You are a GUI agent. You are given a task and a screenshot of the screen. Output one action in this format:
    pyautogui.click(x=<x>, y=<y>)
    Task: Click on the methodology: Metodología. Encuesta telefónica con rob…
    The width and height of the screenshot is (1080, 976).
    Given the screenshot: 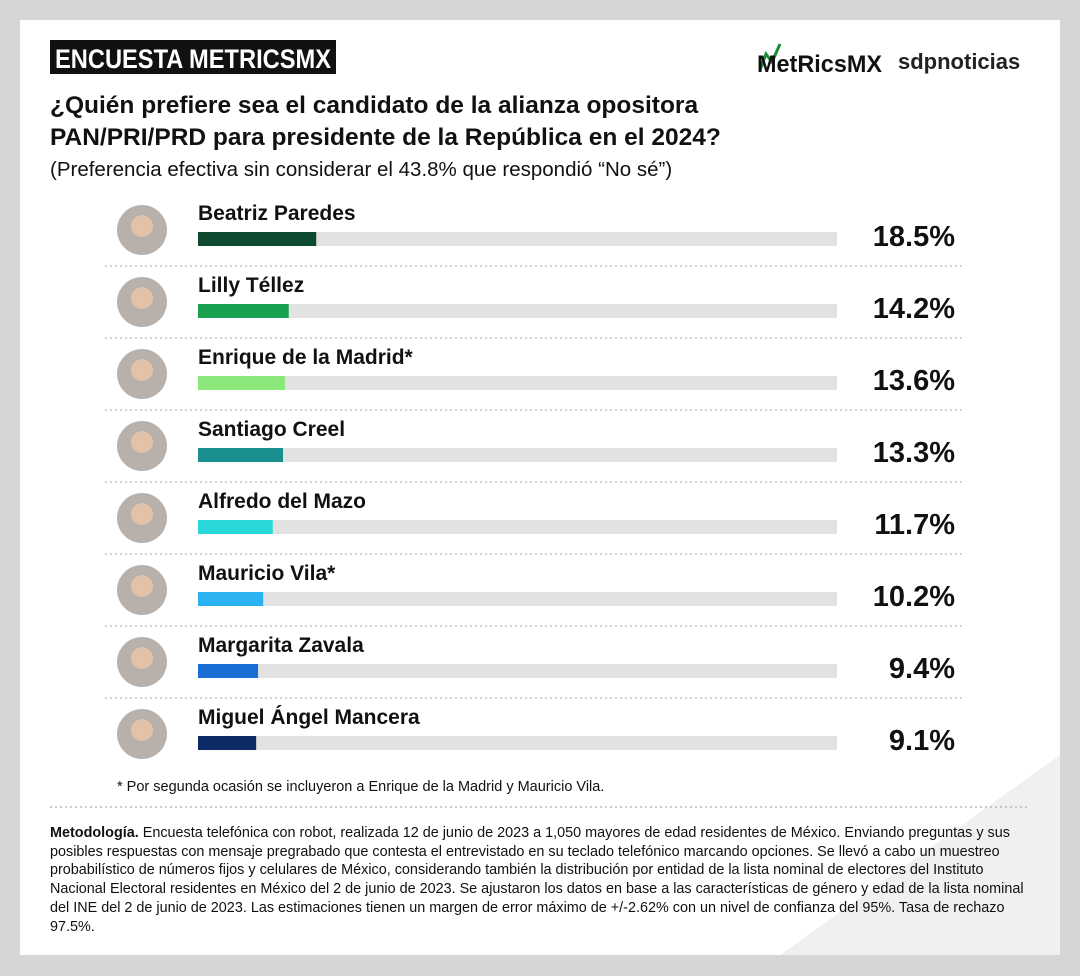 What is the action you would take?
    pyautogui.click(x=542, y=880)
    